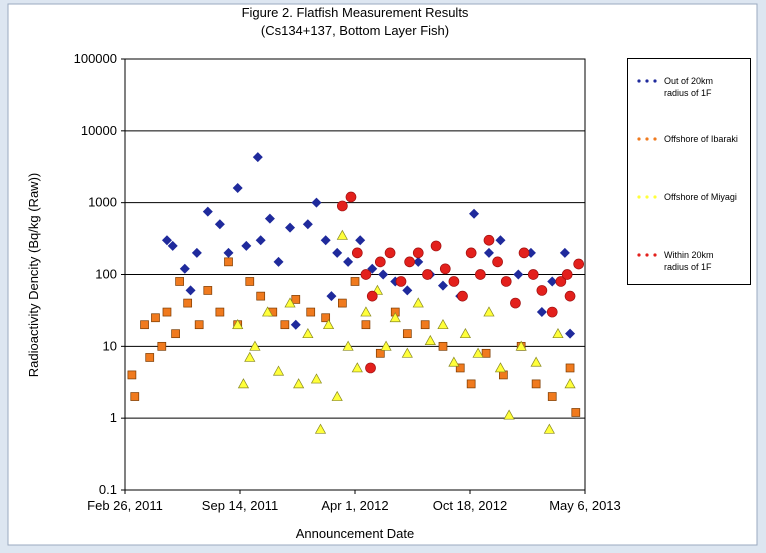  Describe the element at coordinates (95, 58) in the screenshot. I see `y-tick-label: 100000` at that location.